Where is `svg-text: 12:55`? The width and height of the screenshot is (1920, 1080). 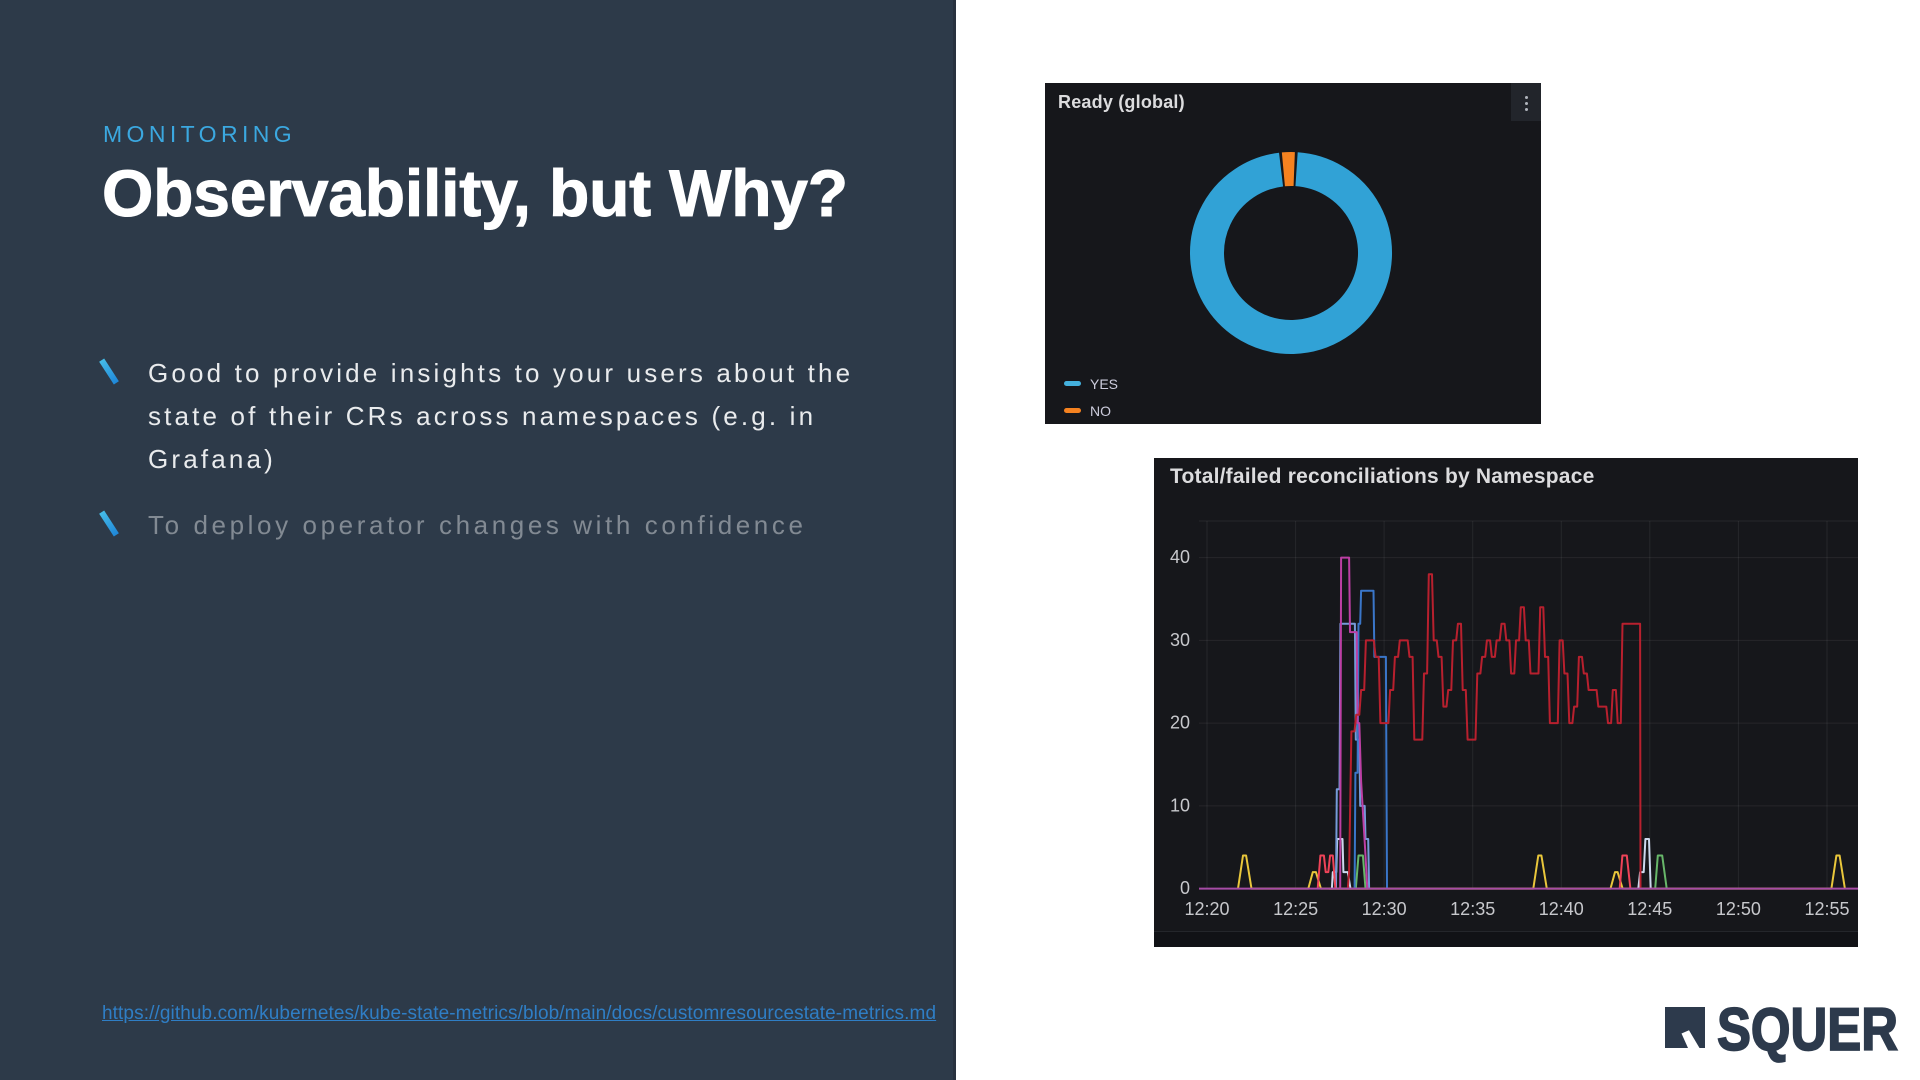
svg-text: 12:55 is located at coordinates (1826, 909).